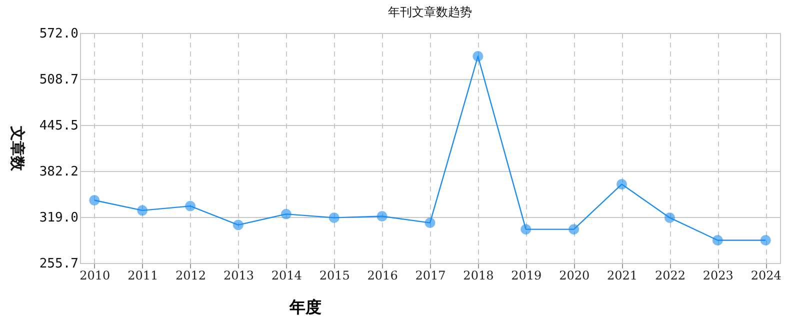 The image size is (798, 330). What do you see at coordinates (58, 80) in the screenshot?
I see `y-tick-label: 508.7` at bounding box center [58, 80].